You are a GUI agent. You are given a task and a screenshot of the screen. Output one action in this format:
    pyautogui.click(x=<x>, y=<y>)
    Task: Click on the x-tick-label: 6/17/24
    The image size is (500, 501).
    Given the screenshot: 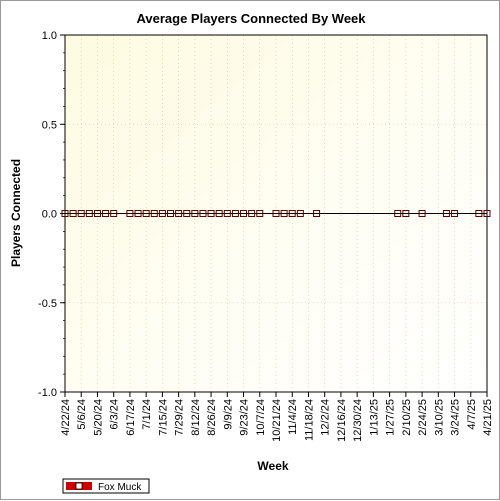 What is the action you would take?
    pyautogui.click(x=131, y=417)
    